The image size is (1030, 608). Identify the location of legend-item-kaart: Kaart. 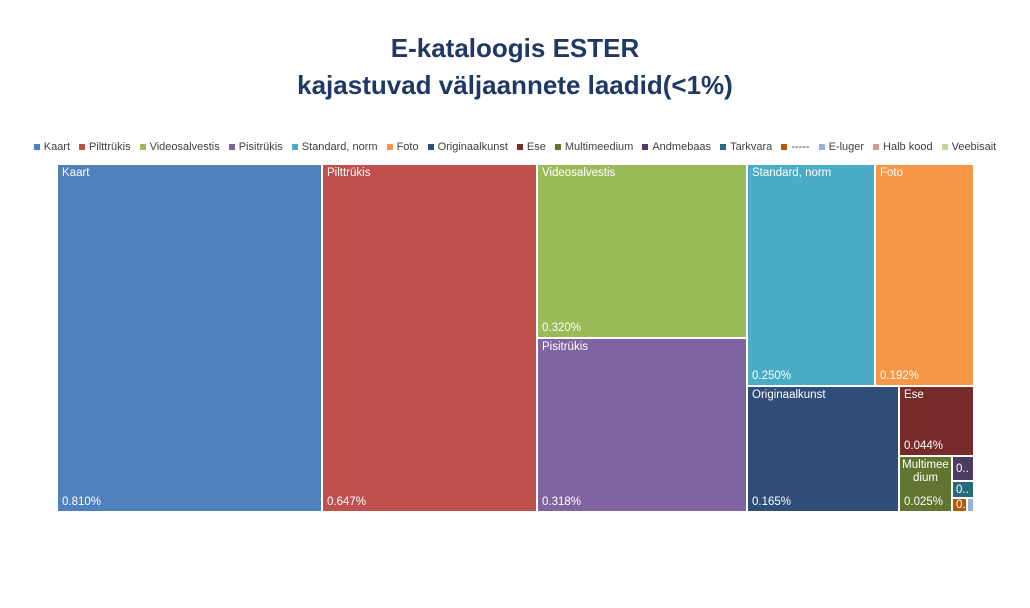
(52, 147).